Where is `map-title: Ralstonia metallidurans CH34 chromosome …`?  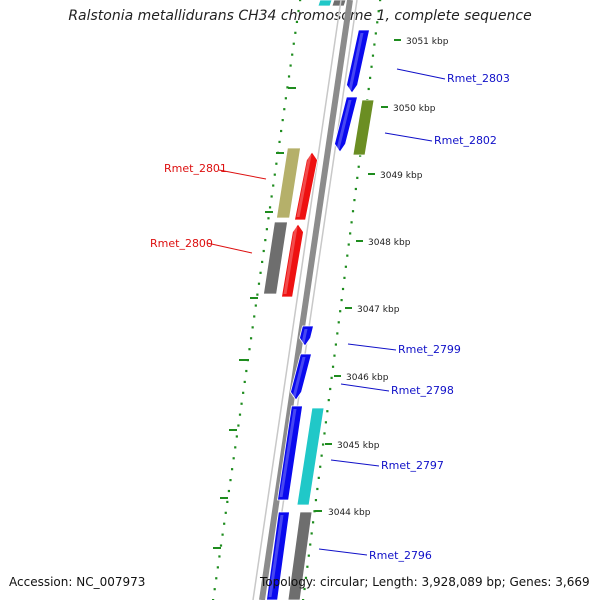 map-title: Ralstonia metallidurans CH34 chromosome … is located at coordinates (300, 16).